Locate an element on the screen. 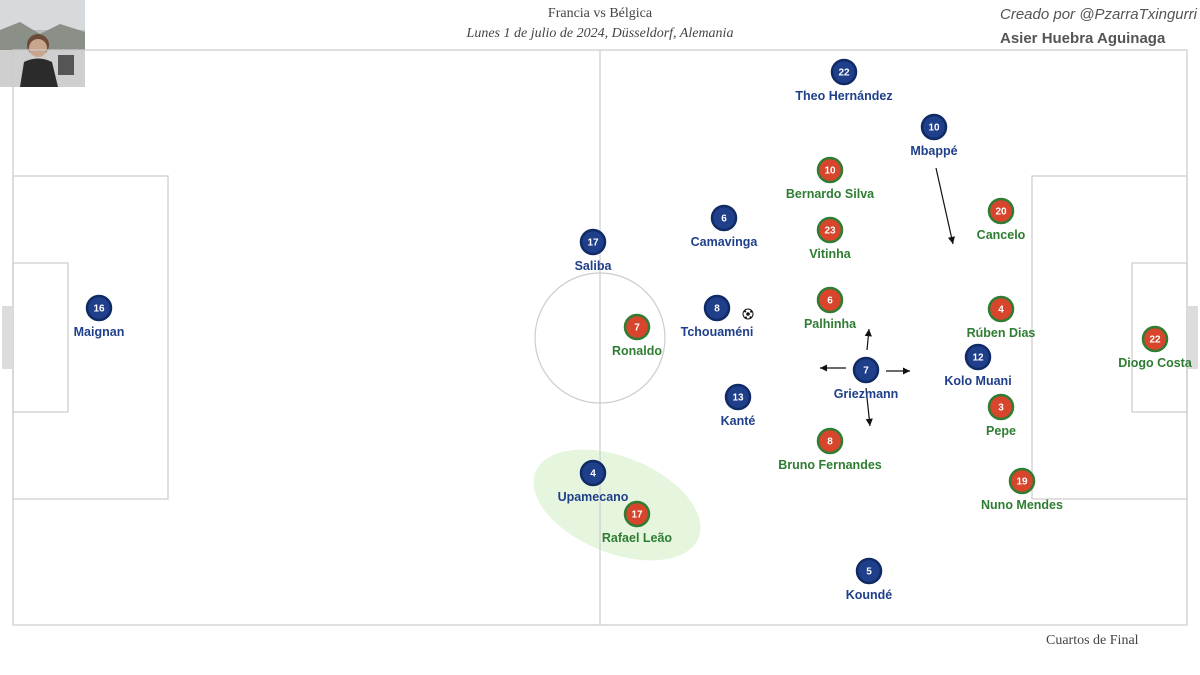  player-name: Pepe is located at coordinates (1001, 431).